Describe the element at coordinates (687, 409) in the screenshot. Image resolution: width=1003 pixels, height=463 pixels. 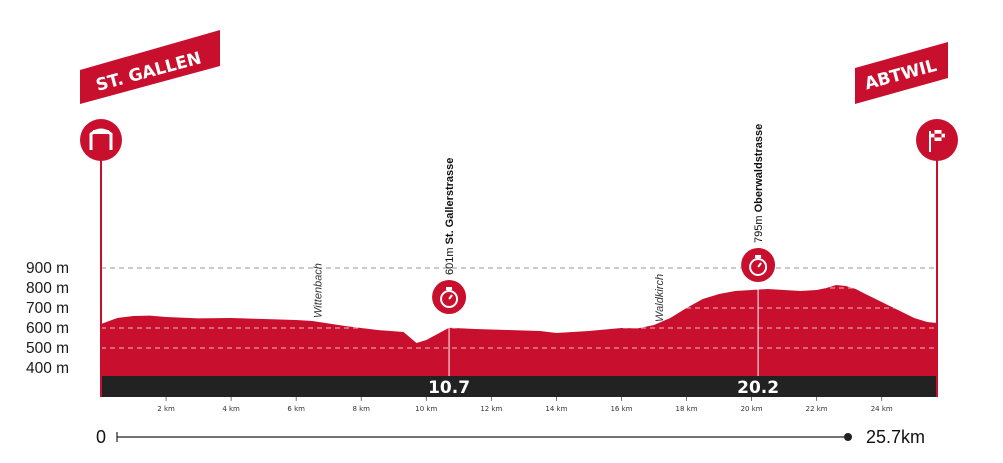
I see `x-tick-label: 18 km` at that location.